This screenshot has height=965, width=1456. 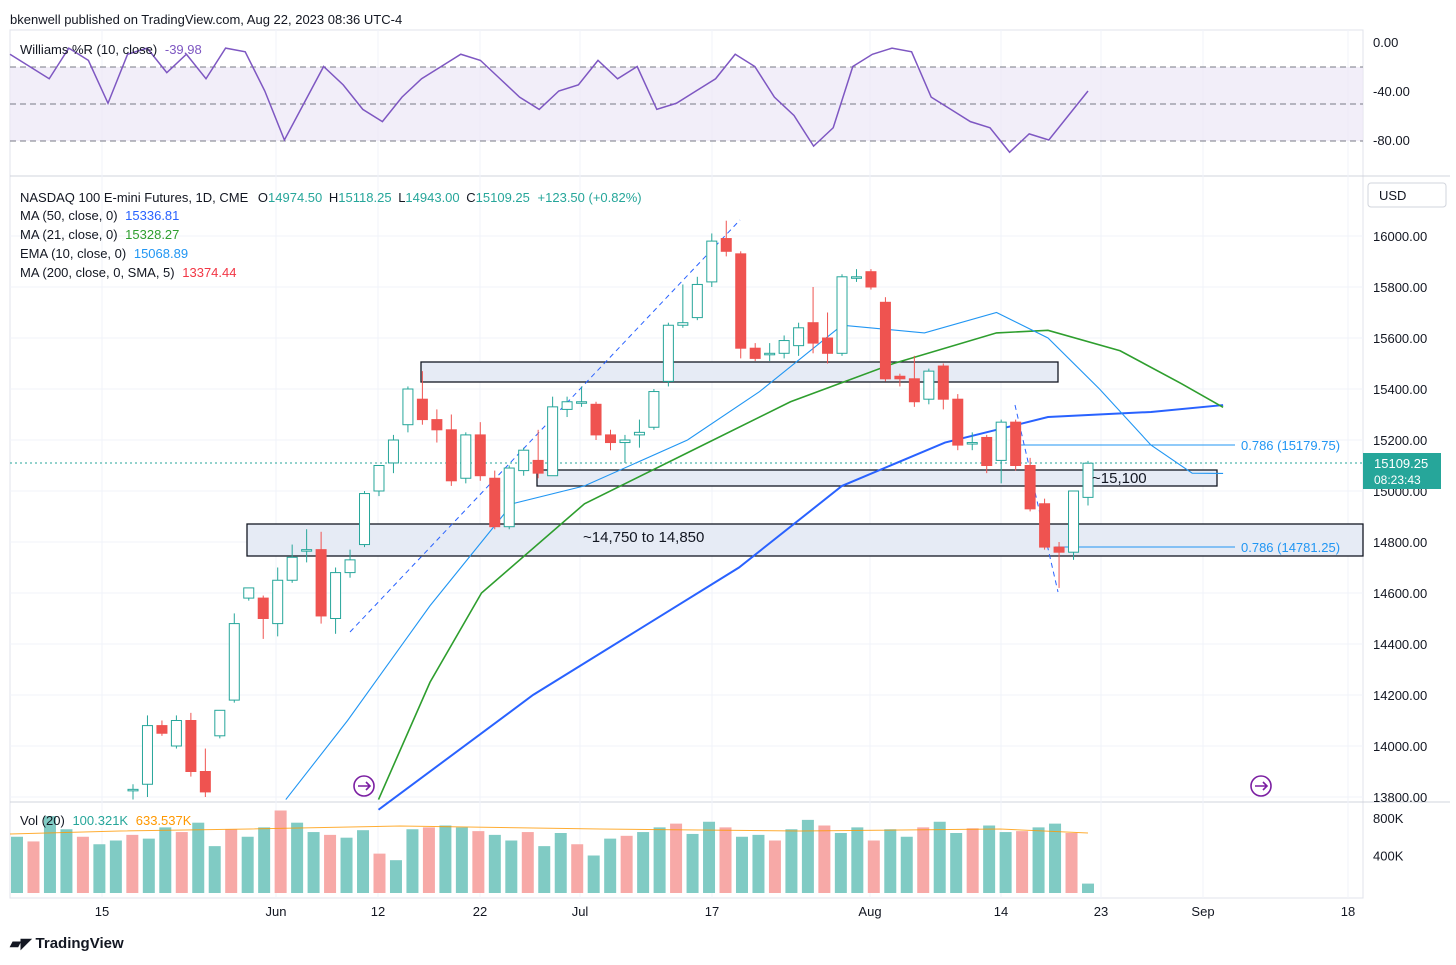 What do you see at coordinates (739, 372) in the screenshot?
I see `resistance-zone` at bounding box center [739, 372].